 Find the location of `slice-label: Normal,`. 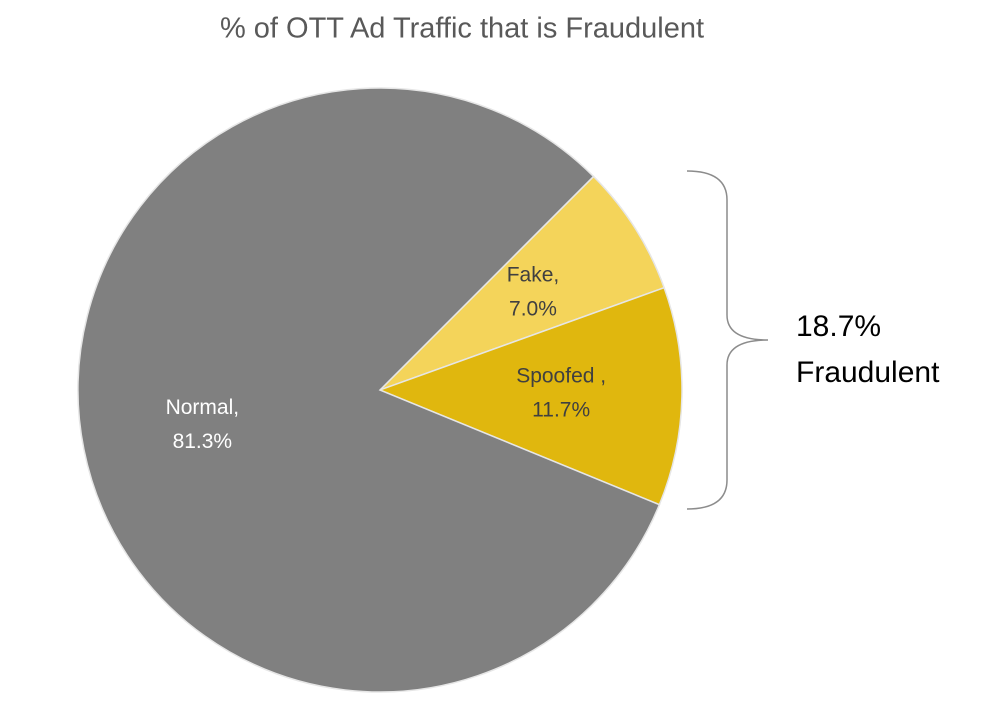

slice-label: Normal, is located at coordinates (203, 407).